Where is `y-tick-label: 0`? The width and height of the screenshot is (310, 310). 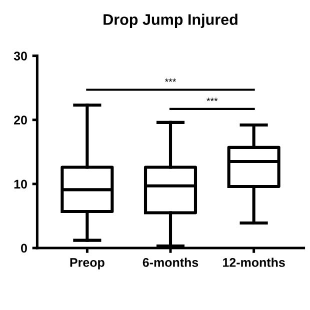
y-tick-label: 0 is located at coordinates (24, 248).